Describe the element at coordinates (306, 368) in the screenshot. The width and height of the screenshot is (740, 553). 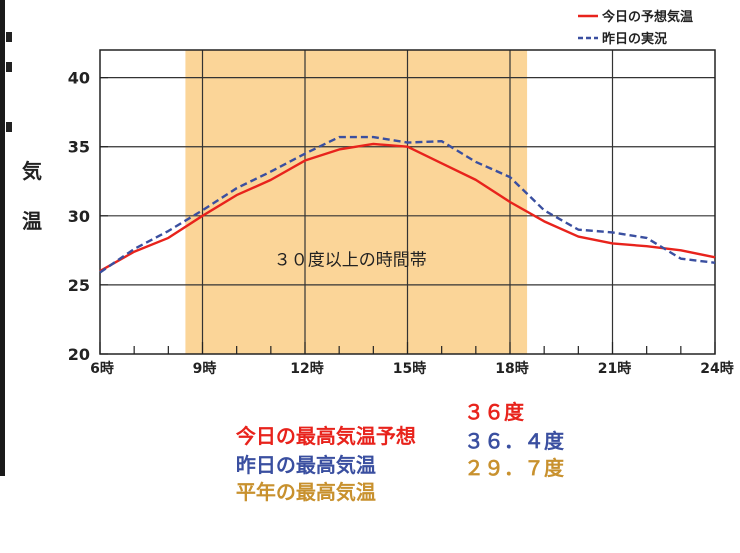
I see `x-tick-label: 12時` at that location.